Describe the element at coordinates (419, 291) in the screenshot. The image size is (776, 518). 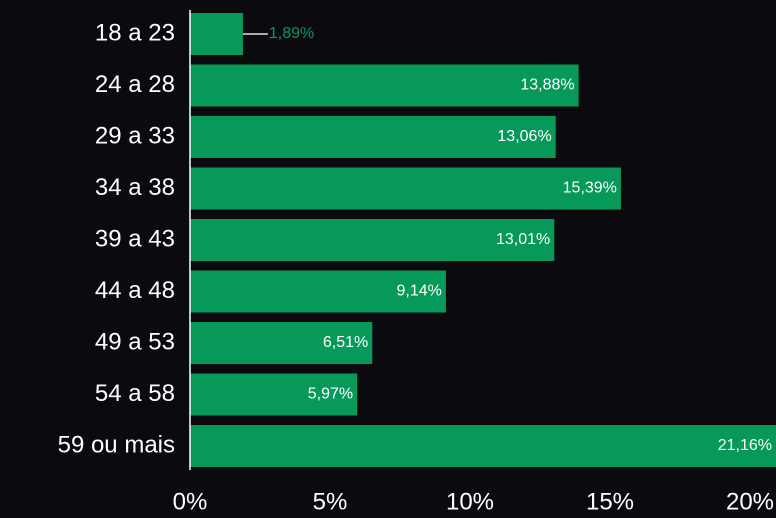
I see `value-label: 9,14%` at that location.